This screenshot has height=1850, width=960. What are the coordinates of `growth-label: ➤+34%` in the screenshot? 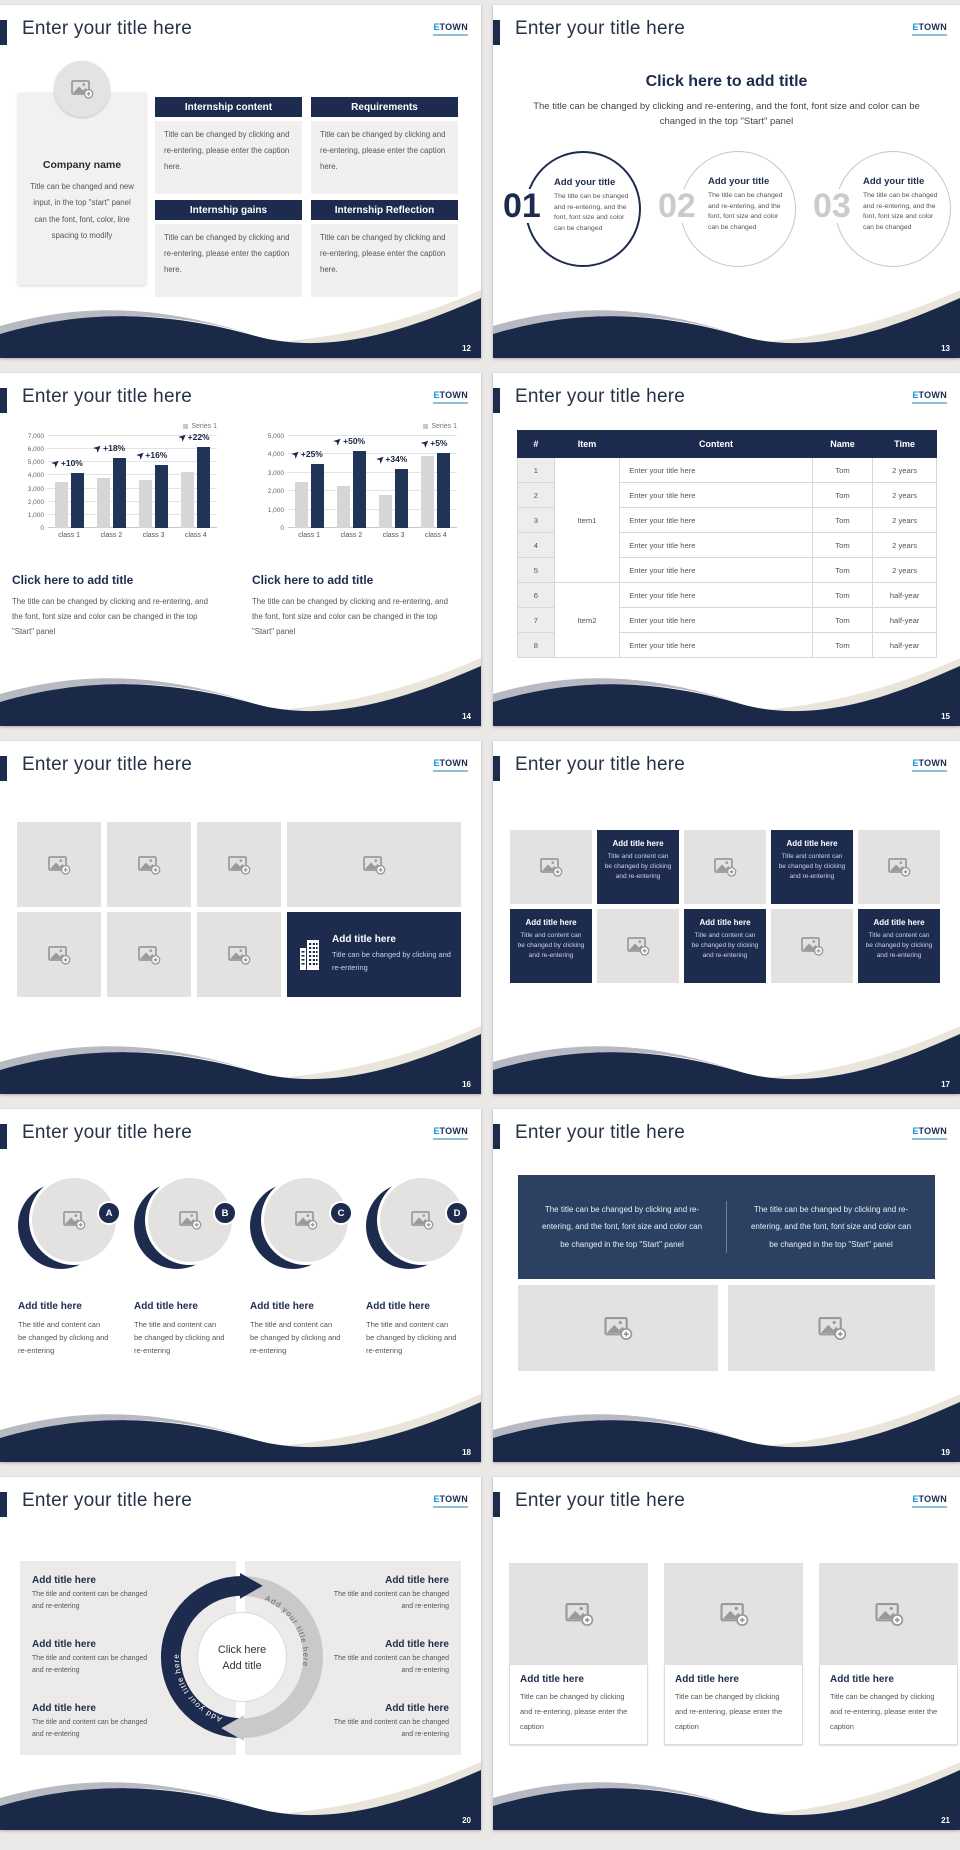 It's located at (391, 459).